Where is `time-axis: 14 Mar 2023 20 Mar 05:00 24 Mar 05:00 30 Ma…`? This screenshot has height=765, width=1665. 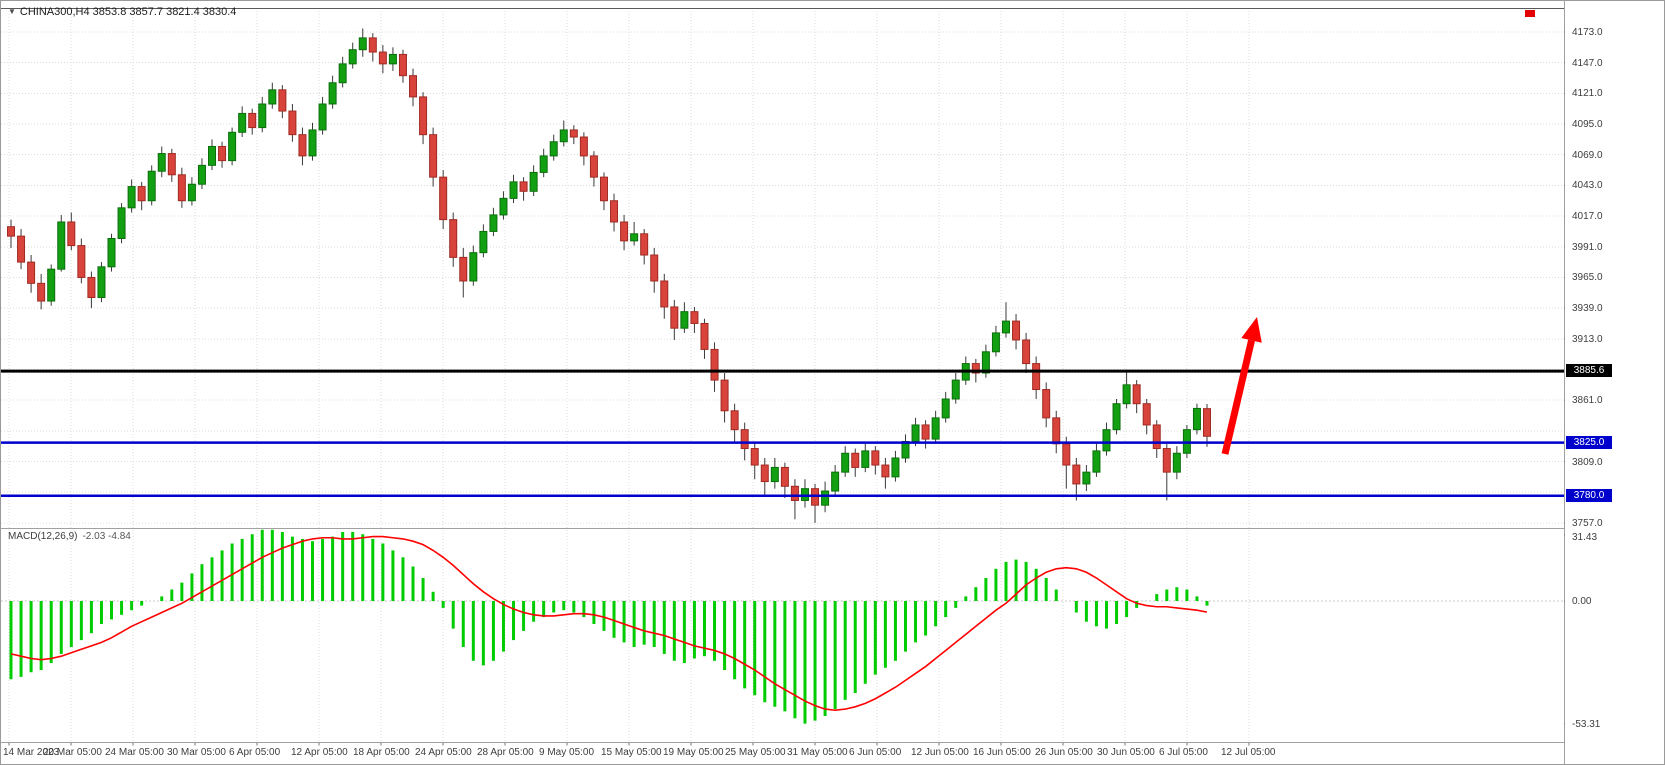
time-axis: 14 Mar 2023 20 Mar 05:00 24 Mar 05:00 30 Ma… is located at coordinates (832, 755).